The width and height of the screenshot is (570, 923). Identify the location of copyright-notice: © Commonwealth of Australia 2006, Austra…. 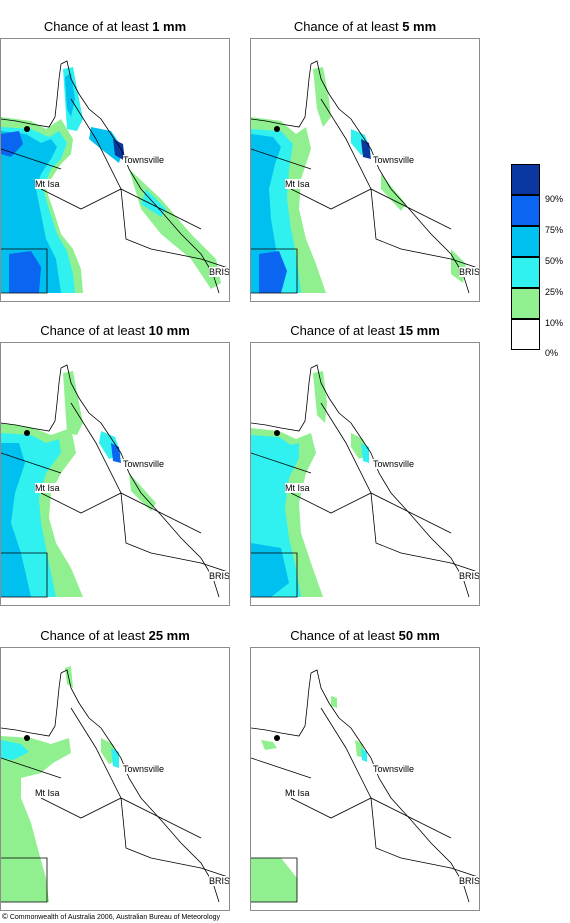
(111, 917).